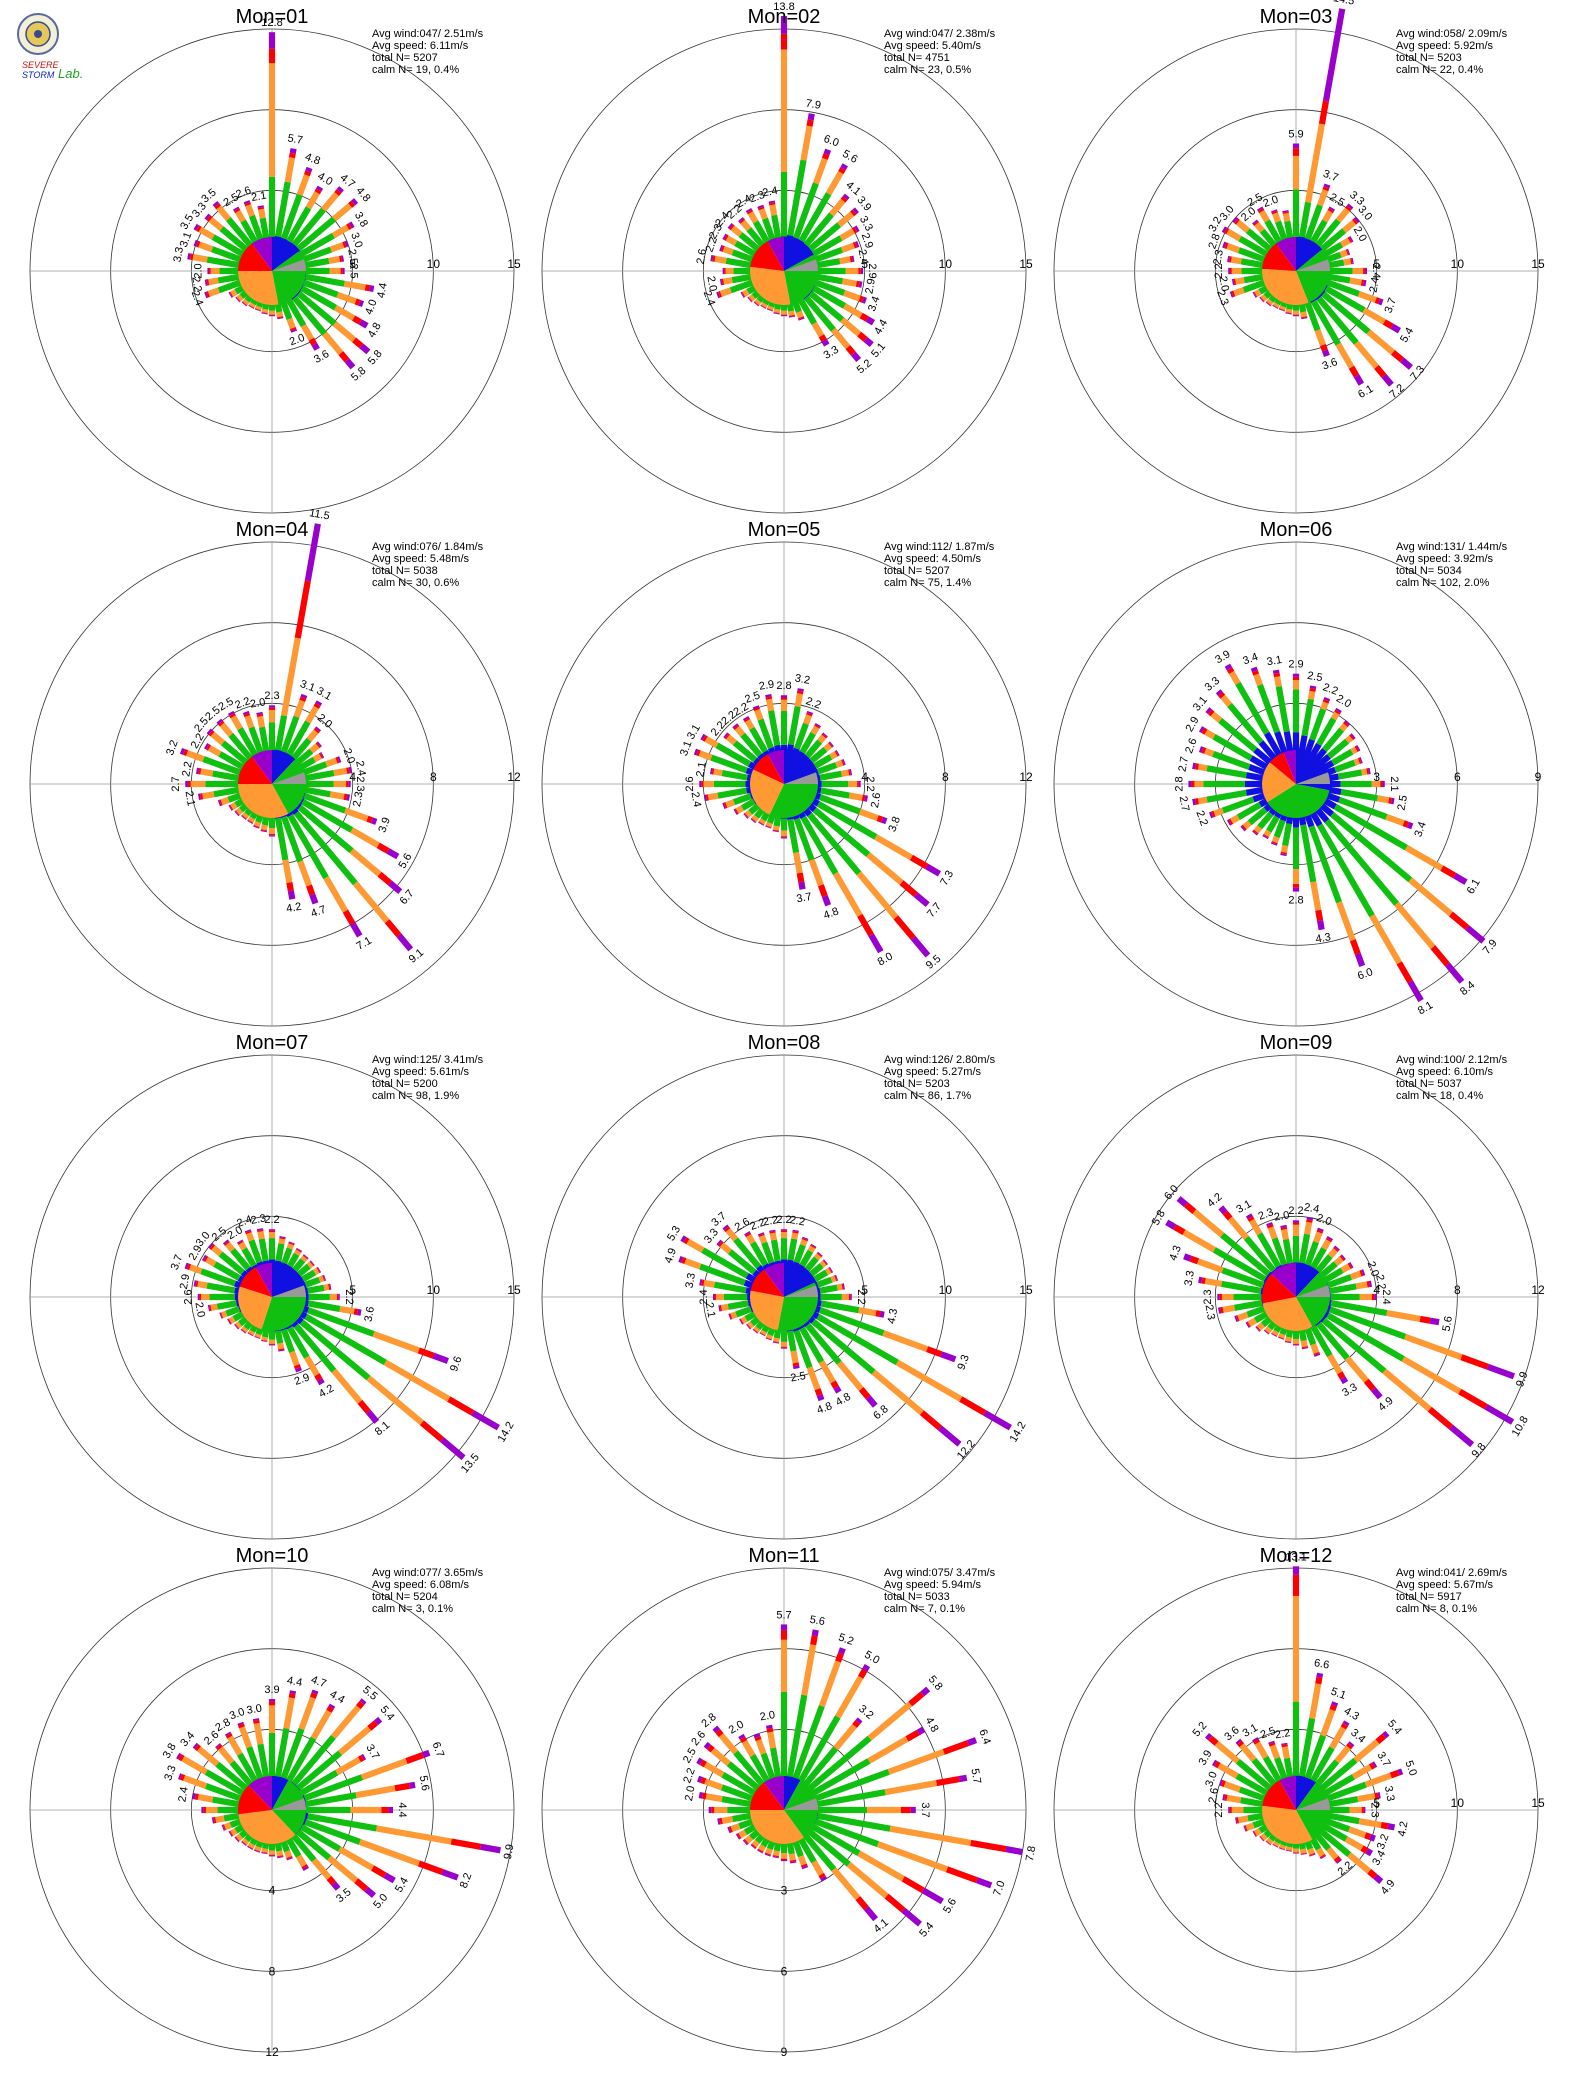 The width and height of the screenshot is (1580, 2095). Describe the element at coordinates (917, 571) in the screenshot. I see `info-line: total N= 5207` at that location.